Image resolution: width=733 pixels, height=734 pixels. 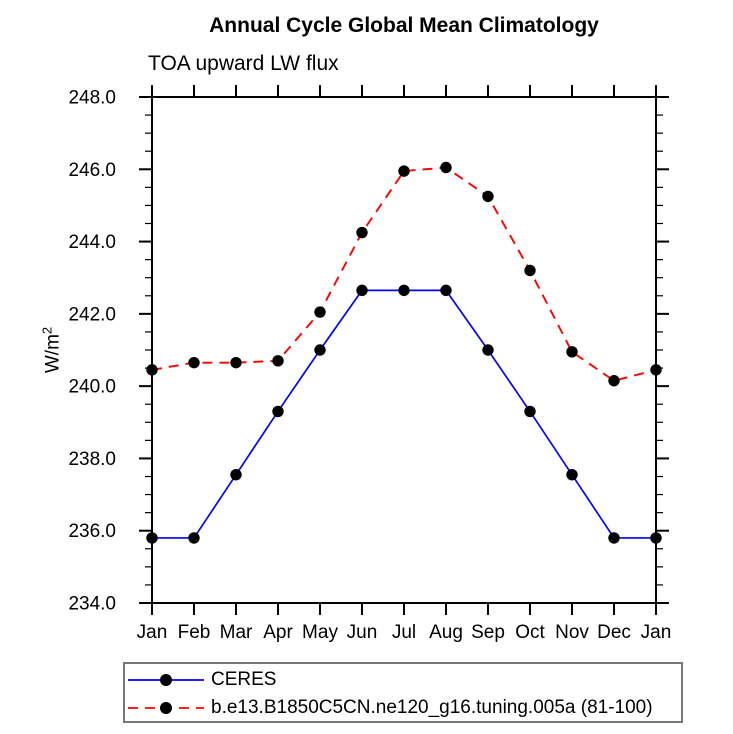 I want to click on legend-label-ceres: CERES, so click(x=244, y=679).